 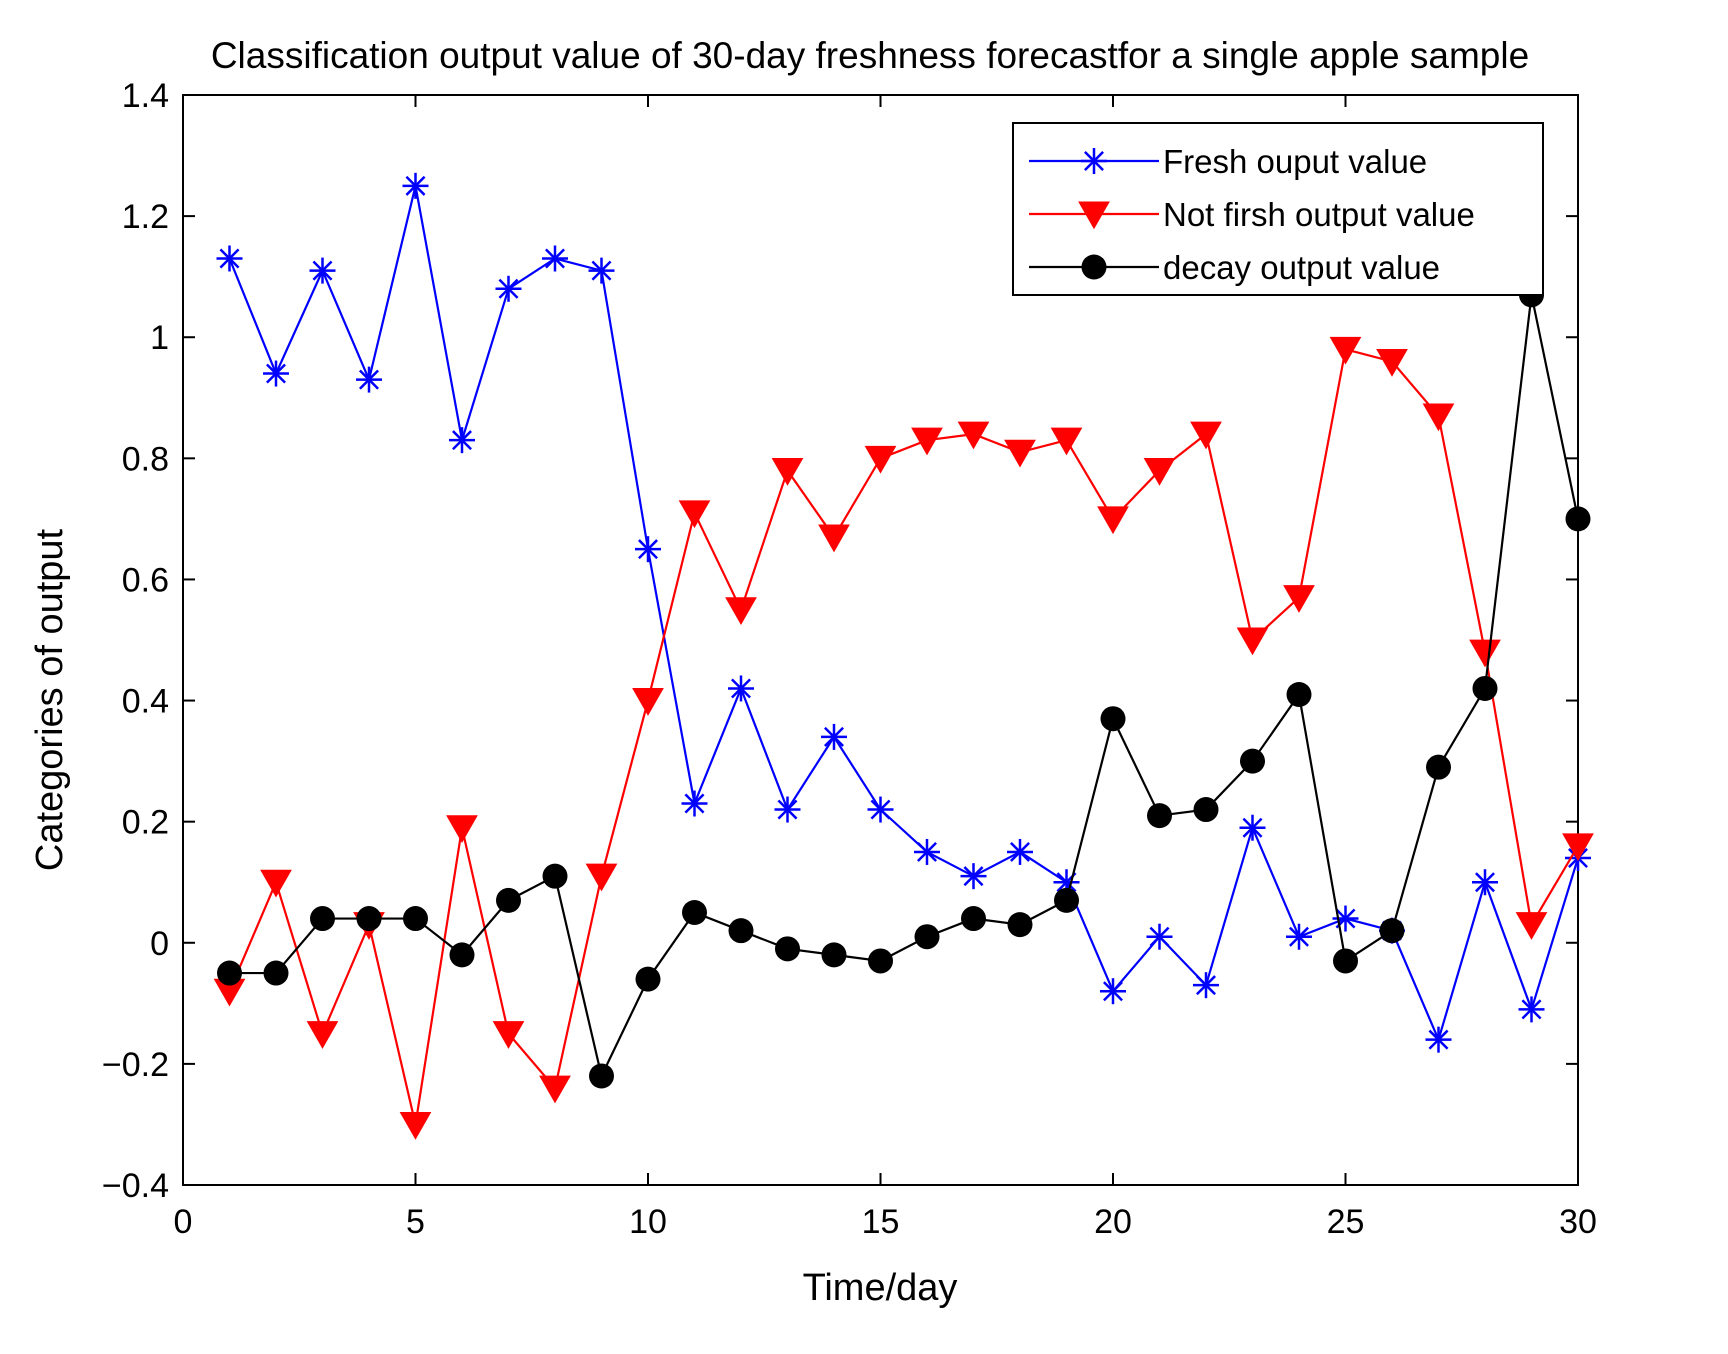 I want to click on x-tick-label: 0, so click(x=183, y=1222).